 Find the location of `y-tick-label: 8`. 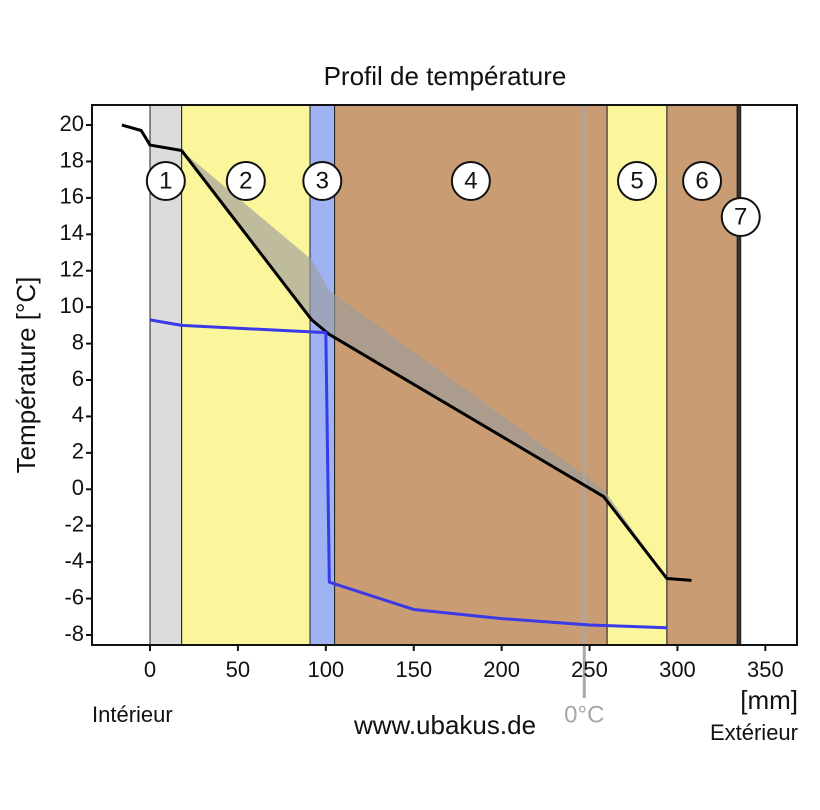

y-tick-label: 8 is located at coordinates (78, 341).